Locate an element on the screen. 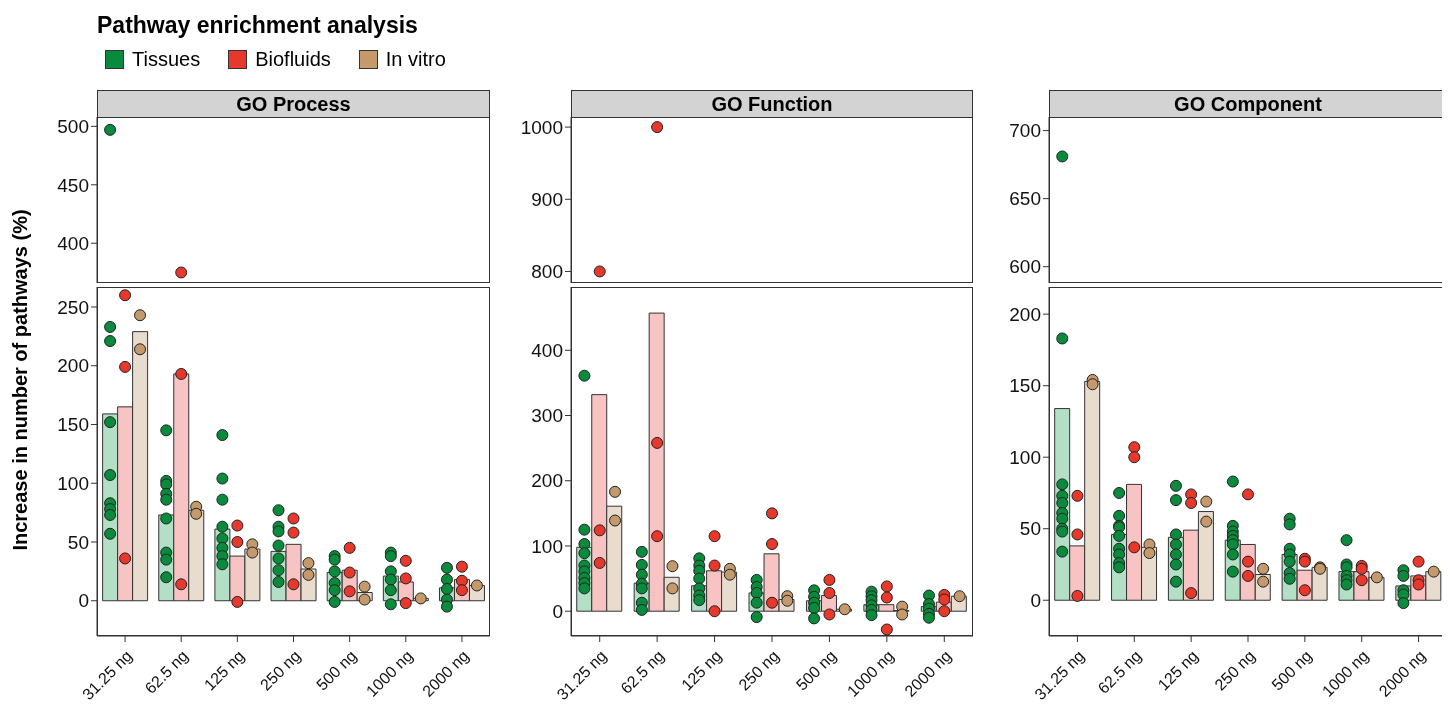  y-tick-label: 650 is located at coordinates (1025, 199).